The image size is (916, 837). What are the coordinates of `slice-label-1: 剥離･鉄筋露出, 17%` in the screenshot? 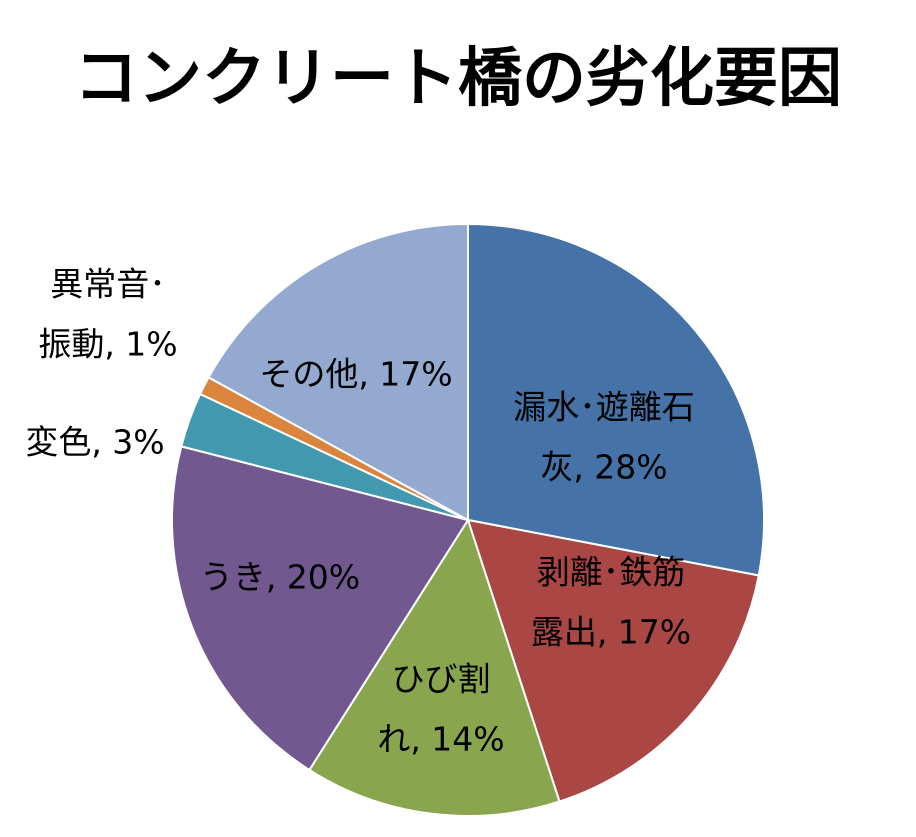 It's located at (611, 602).